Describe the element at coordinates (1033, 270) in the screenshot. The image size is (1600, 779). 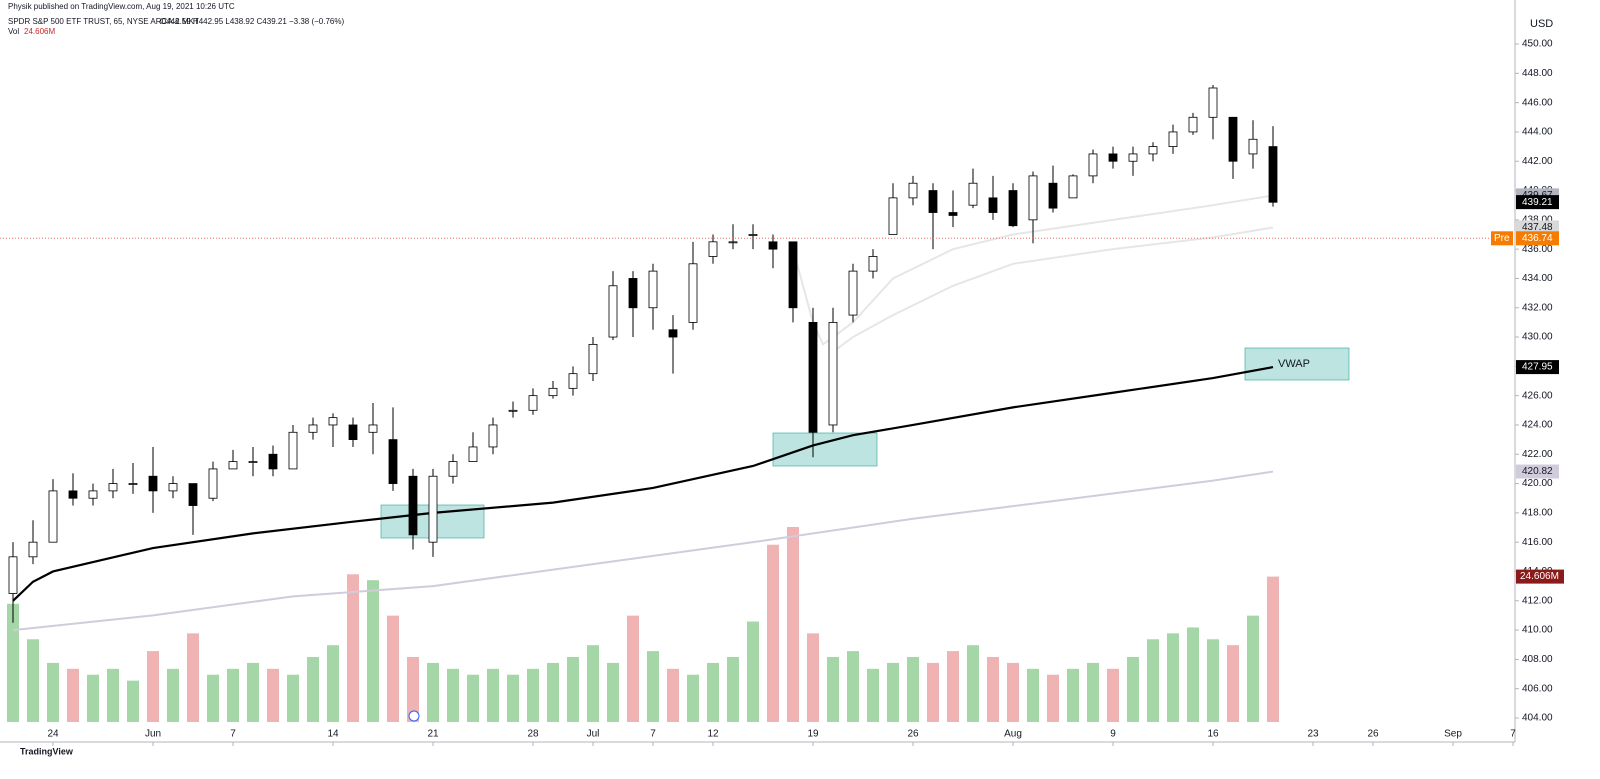
I see `indicator-line` at that location.